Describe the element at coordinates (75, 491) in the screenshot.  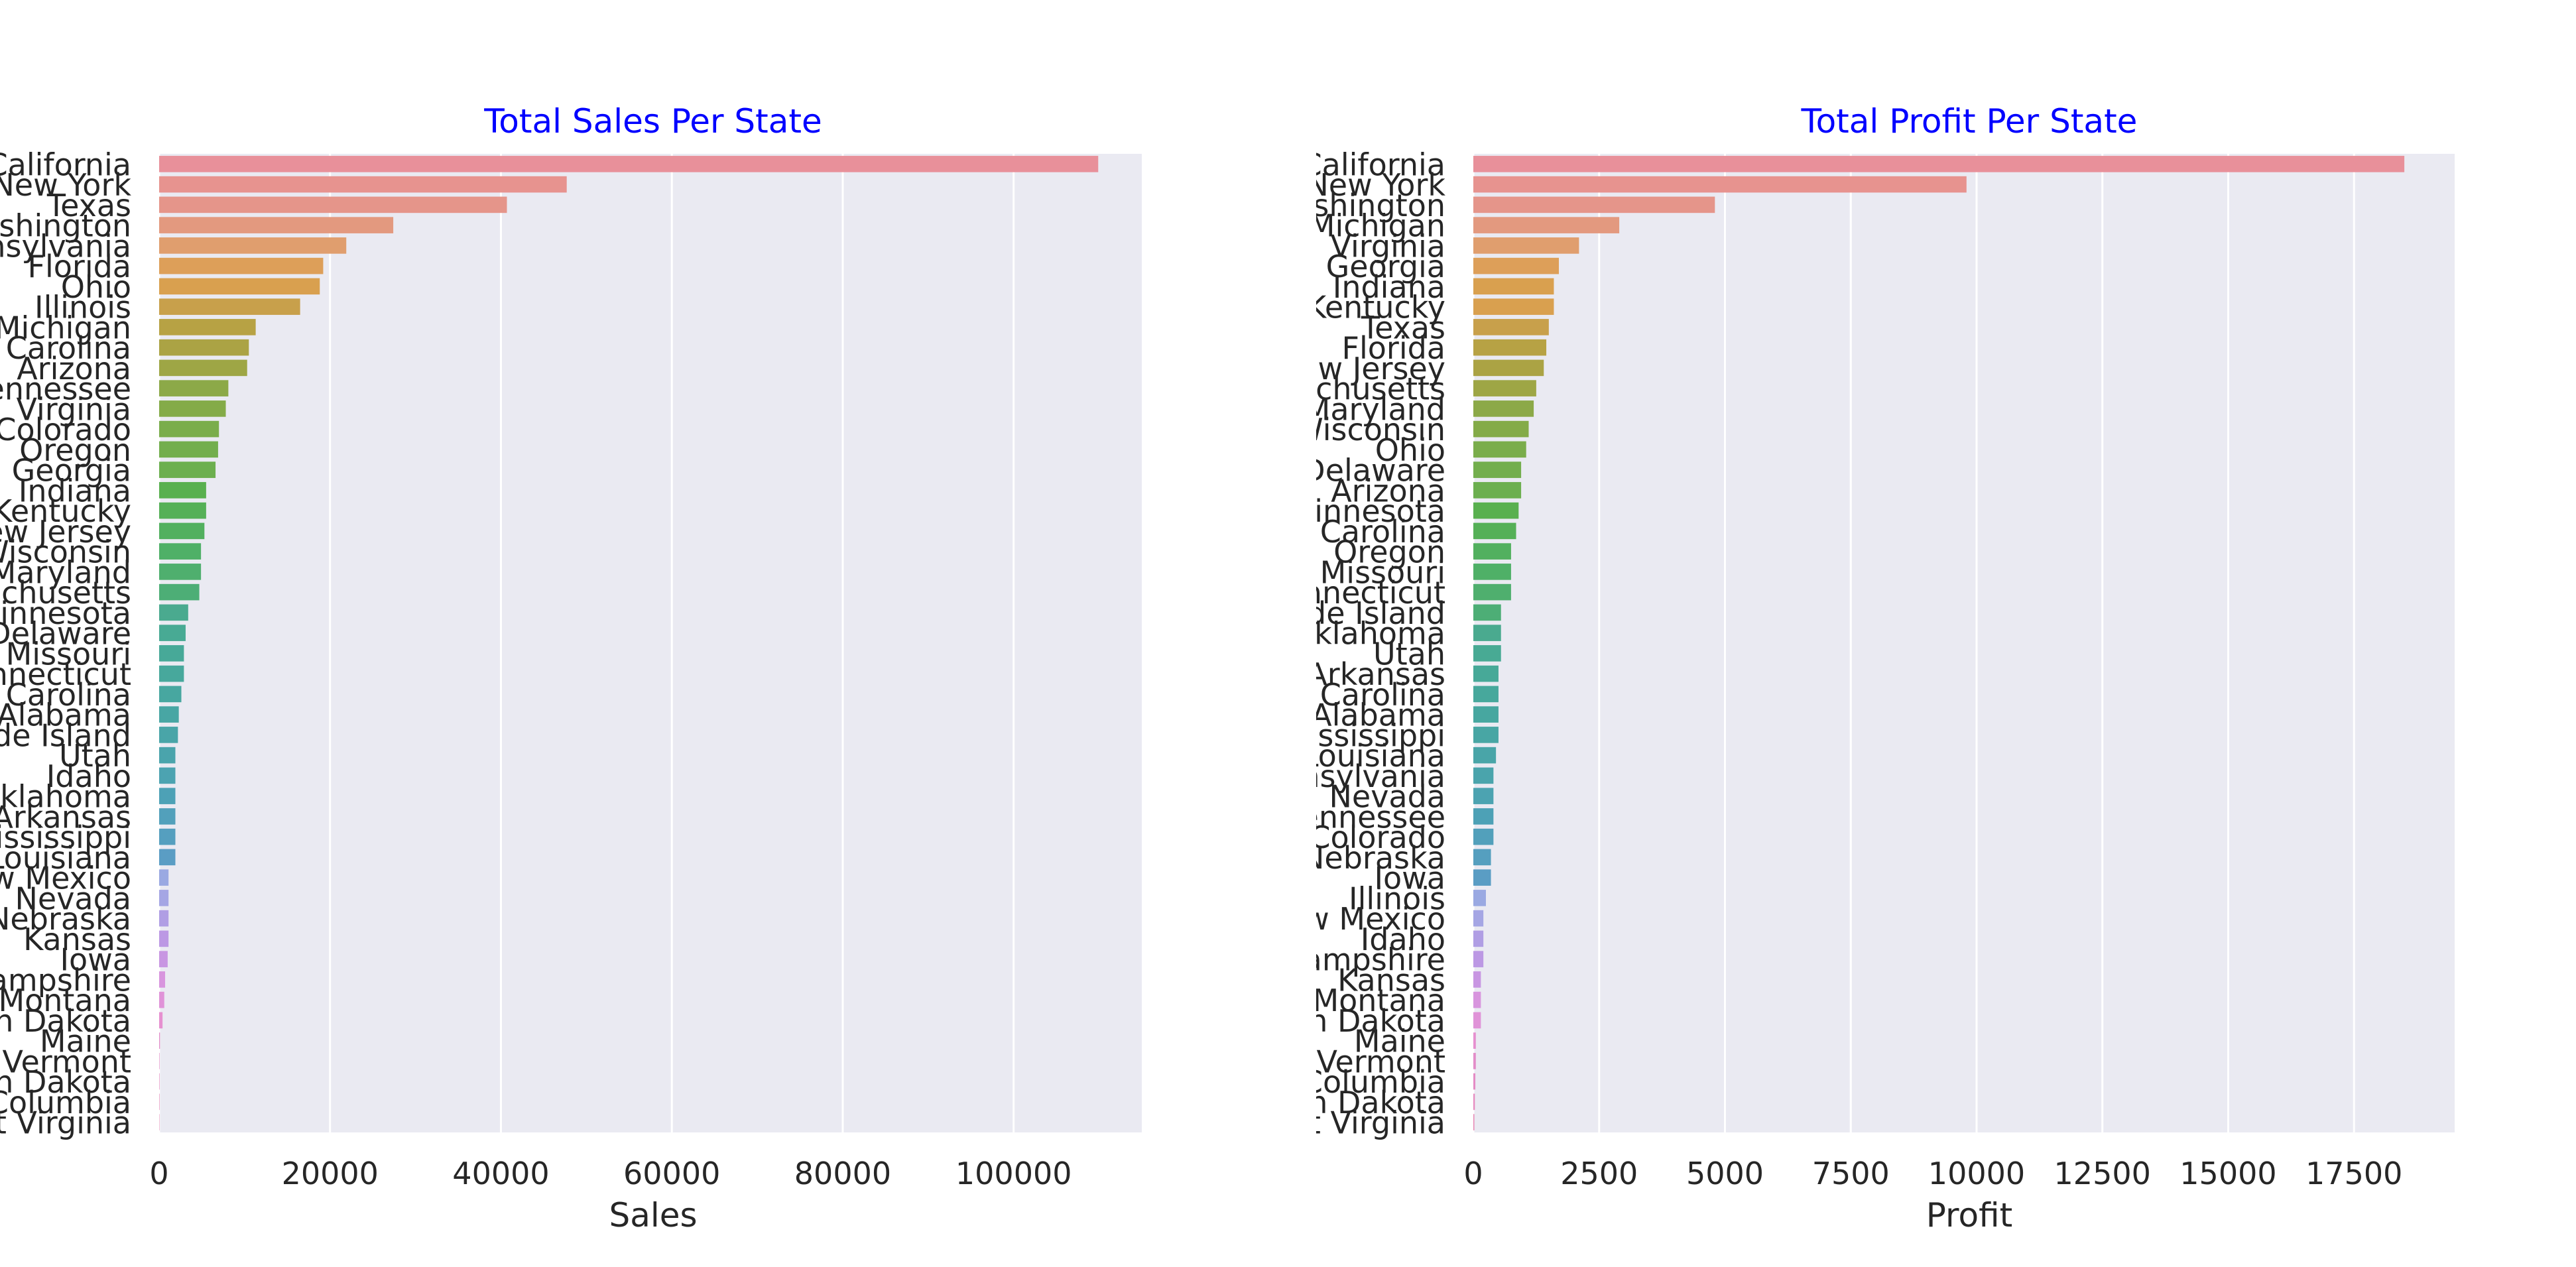
I see `sales-category-label: Indiana` at that location.